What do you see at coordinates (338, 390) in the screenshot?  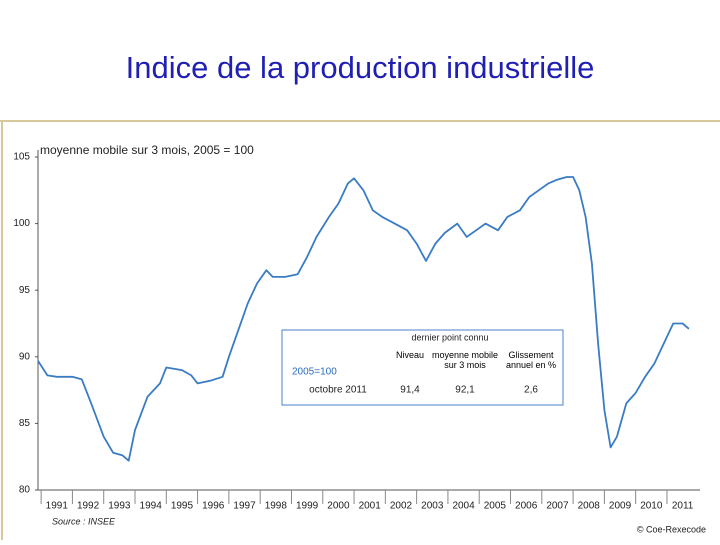 I see `inset-cell: octobre 2011` at bounding box center [338, 390].